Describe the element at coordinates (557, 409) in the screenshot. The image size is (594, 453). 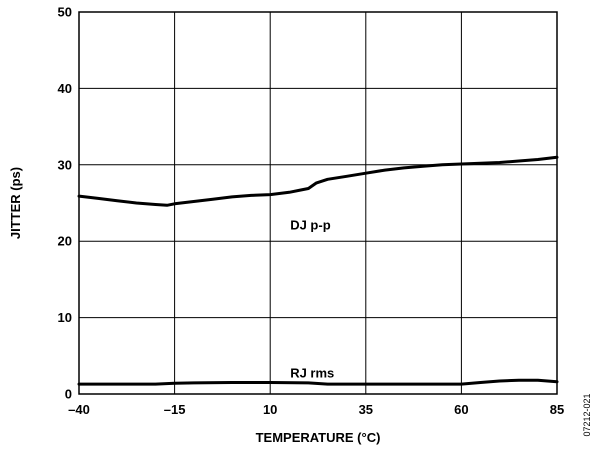
I see `x-tick-label: 85` at that location.